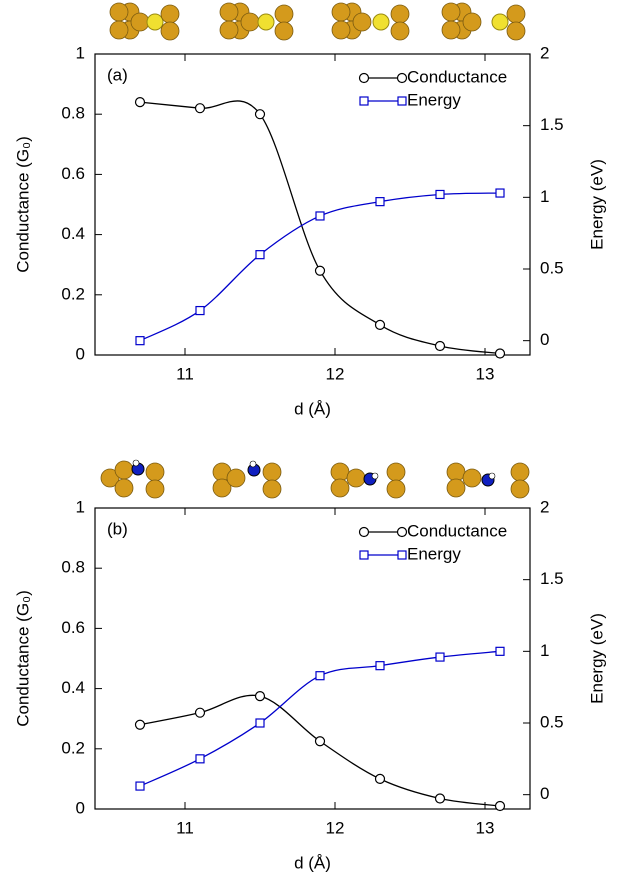  What do you see at coordinates (320, 750) in the screenshot?
I see `series-line` at bounding box center [320, 750].